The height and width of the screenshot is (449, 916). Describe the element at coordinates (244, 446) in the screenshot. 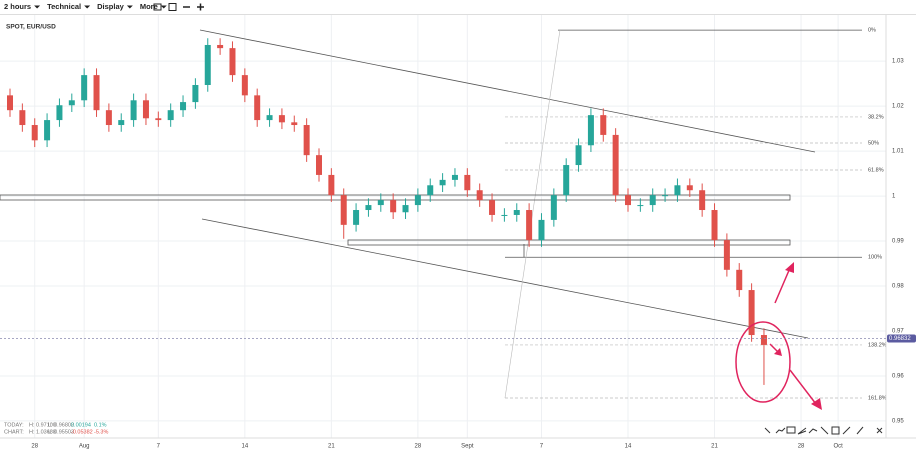

I see `x-tick-label: 14` at that location.